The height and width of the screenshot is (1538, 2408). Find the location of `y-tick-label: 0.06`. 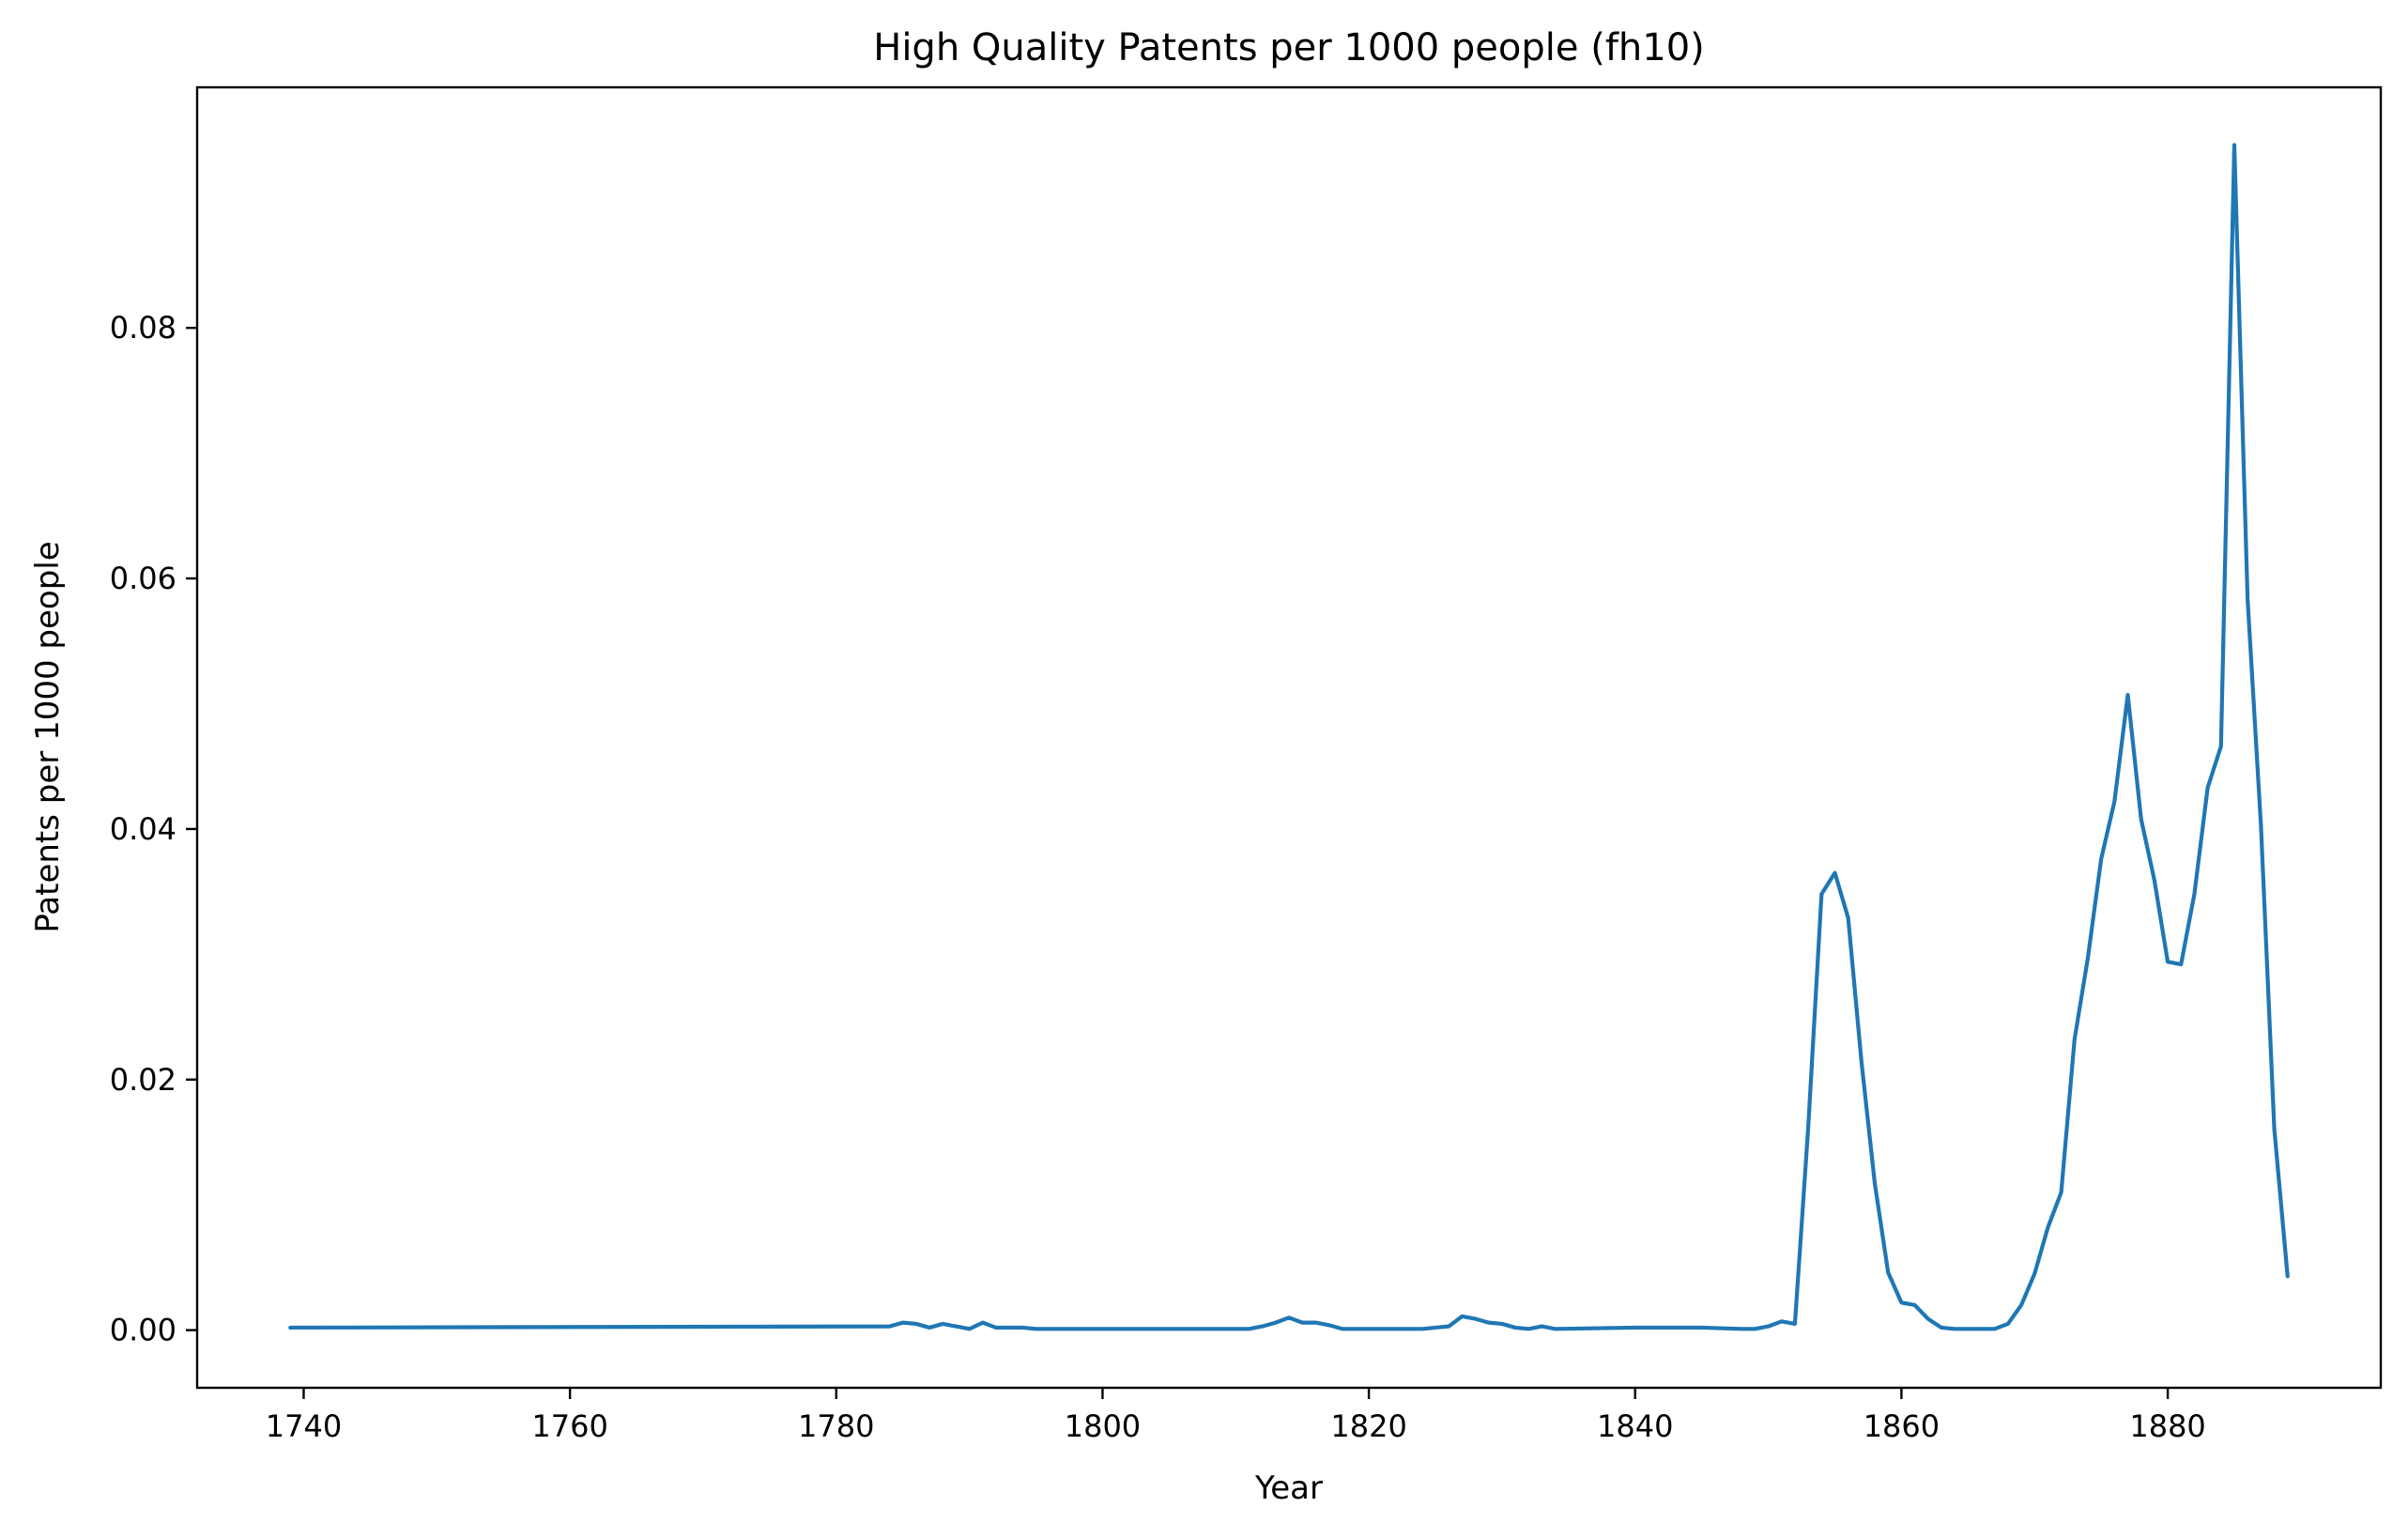

y-tick-label: 0.06 is located at coordinates (143, 578).